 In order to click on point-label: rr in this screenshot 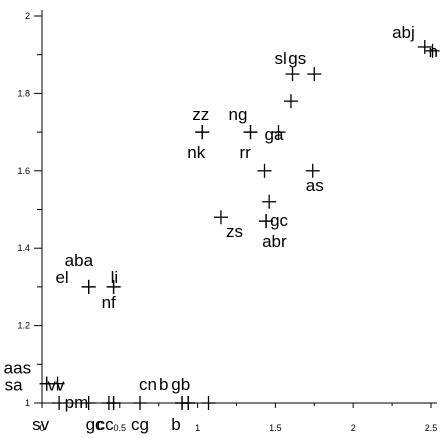, I will do `click(246, 152)`.